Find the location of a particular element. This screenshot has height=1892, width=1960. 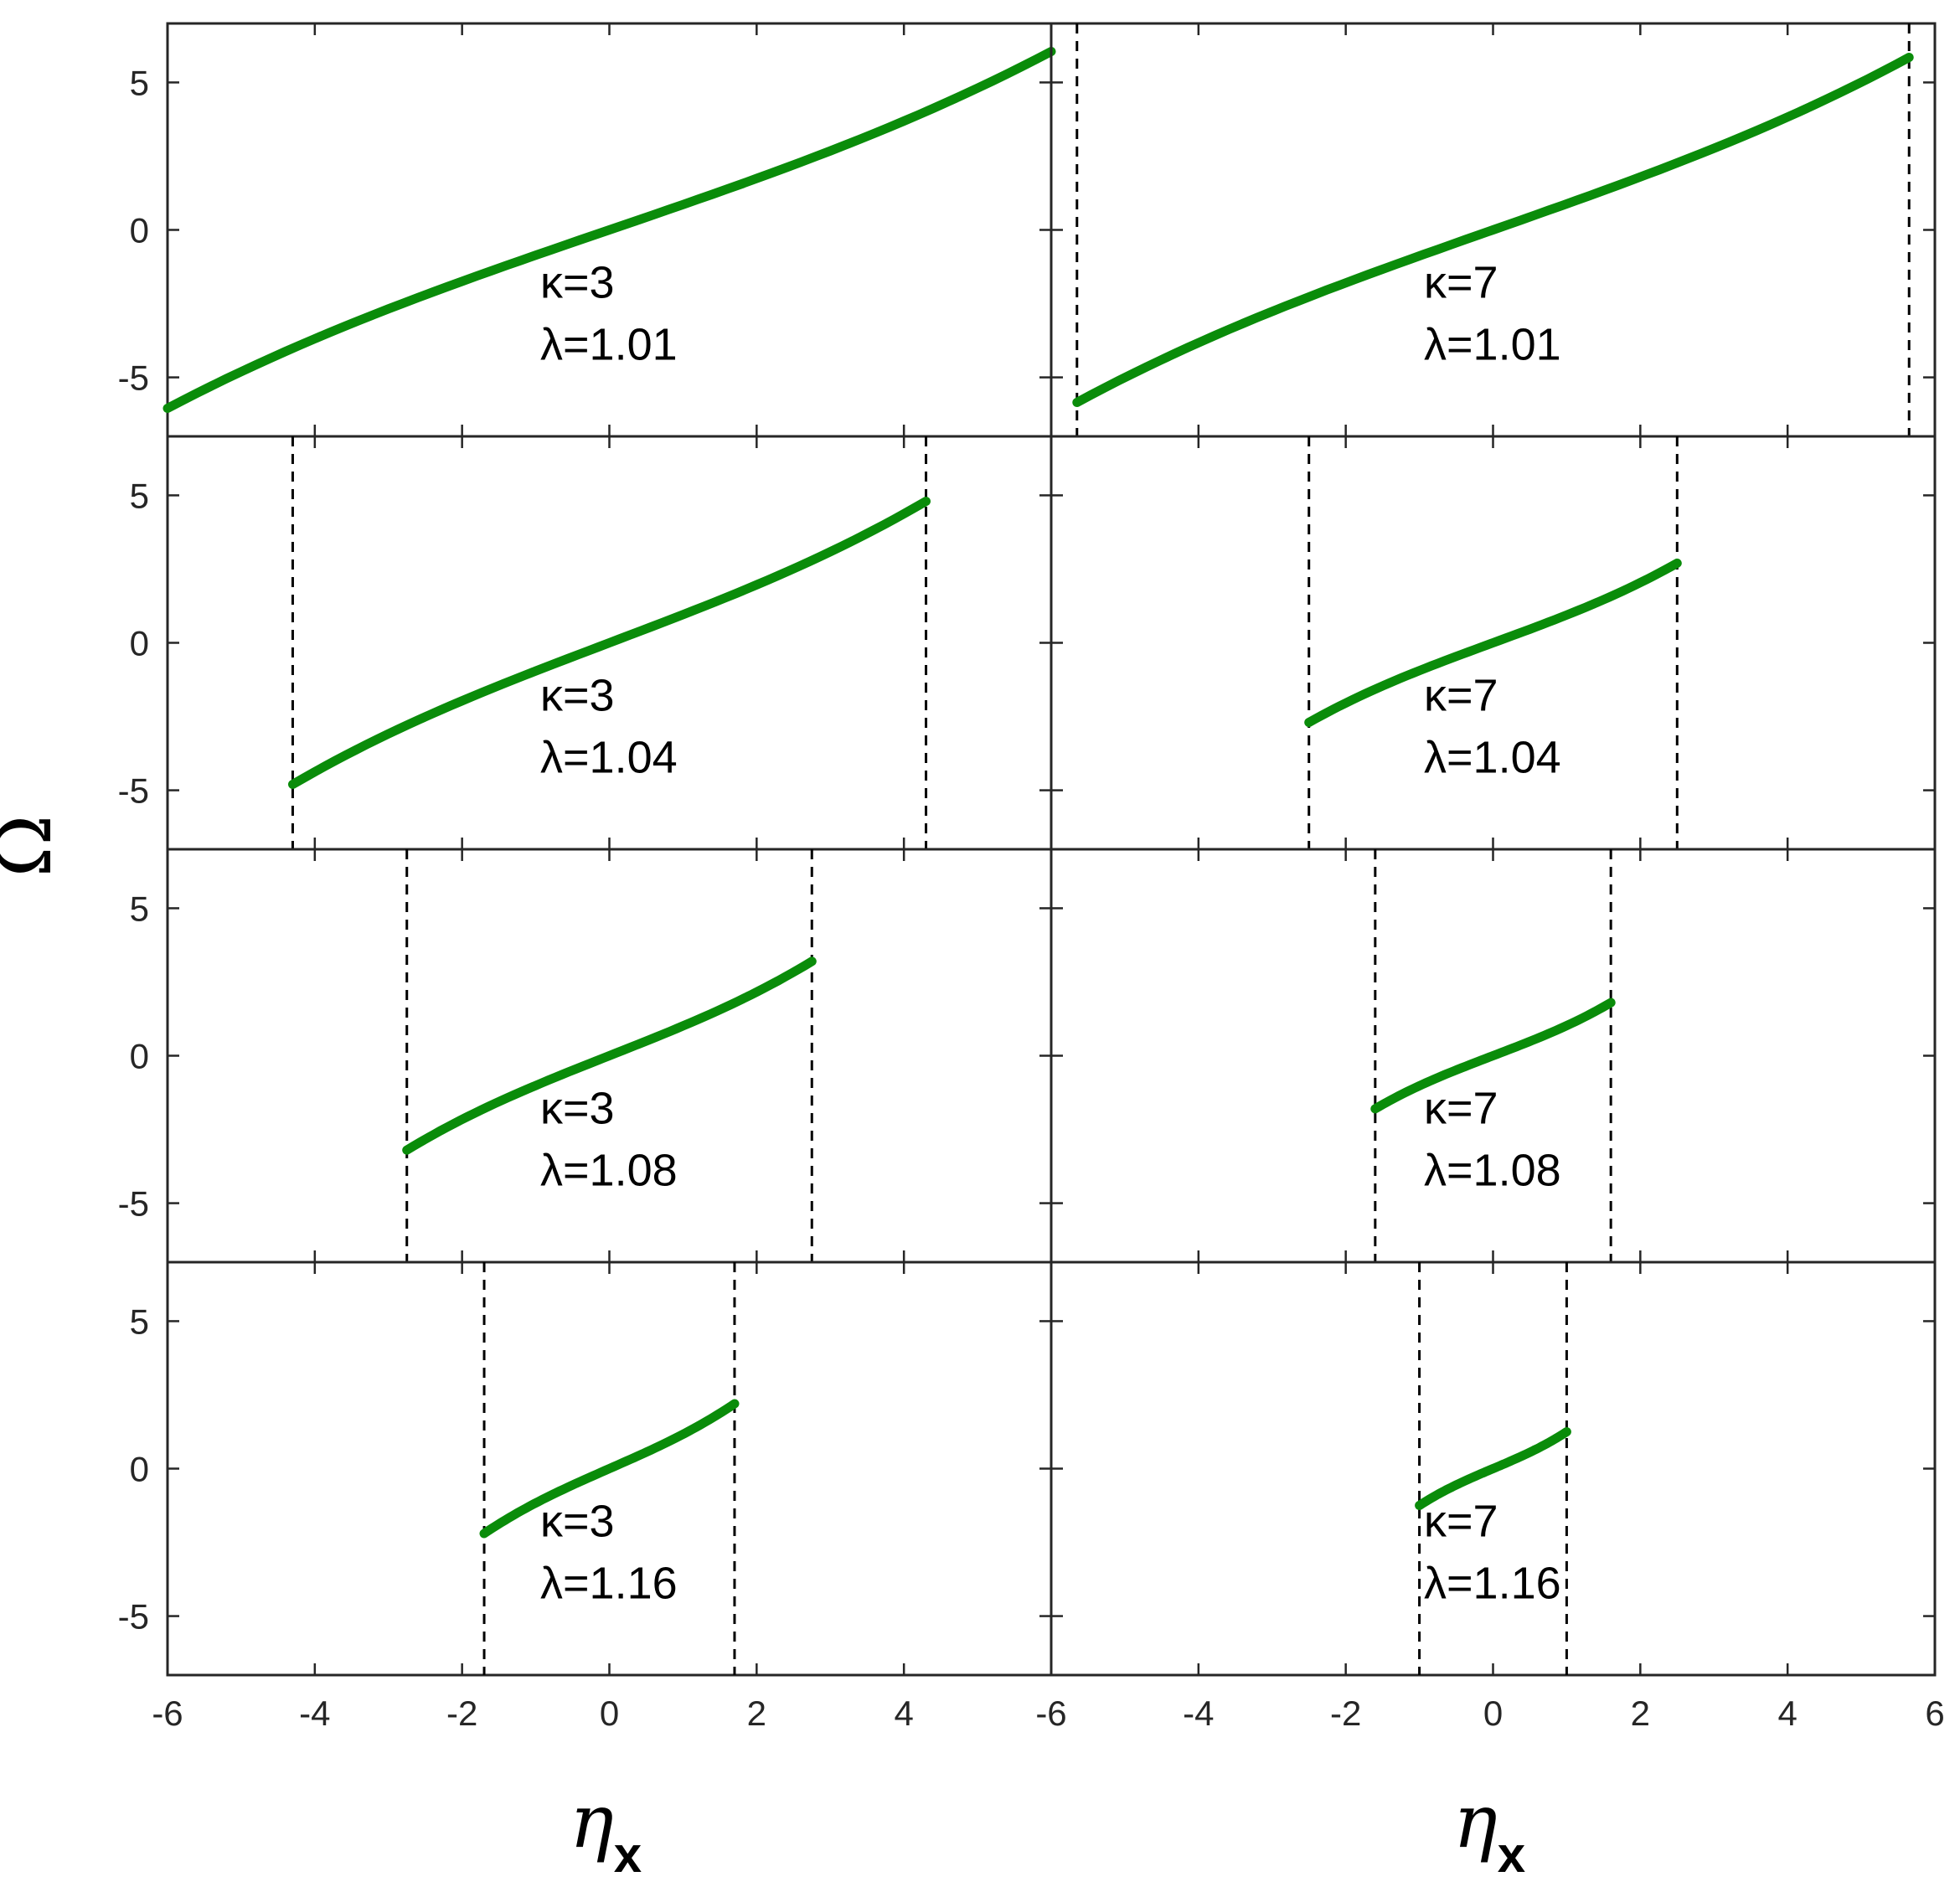

x-axis-layer: -6 -4 -2 0 2 4 -6 -4 -2 0 2 4 6 is located at coordinates (1048, 1713).